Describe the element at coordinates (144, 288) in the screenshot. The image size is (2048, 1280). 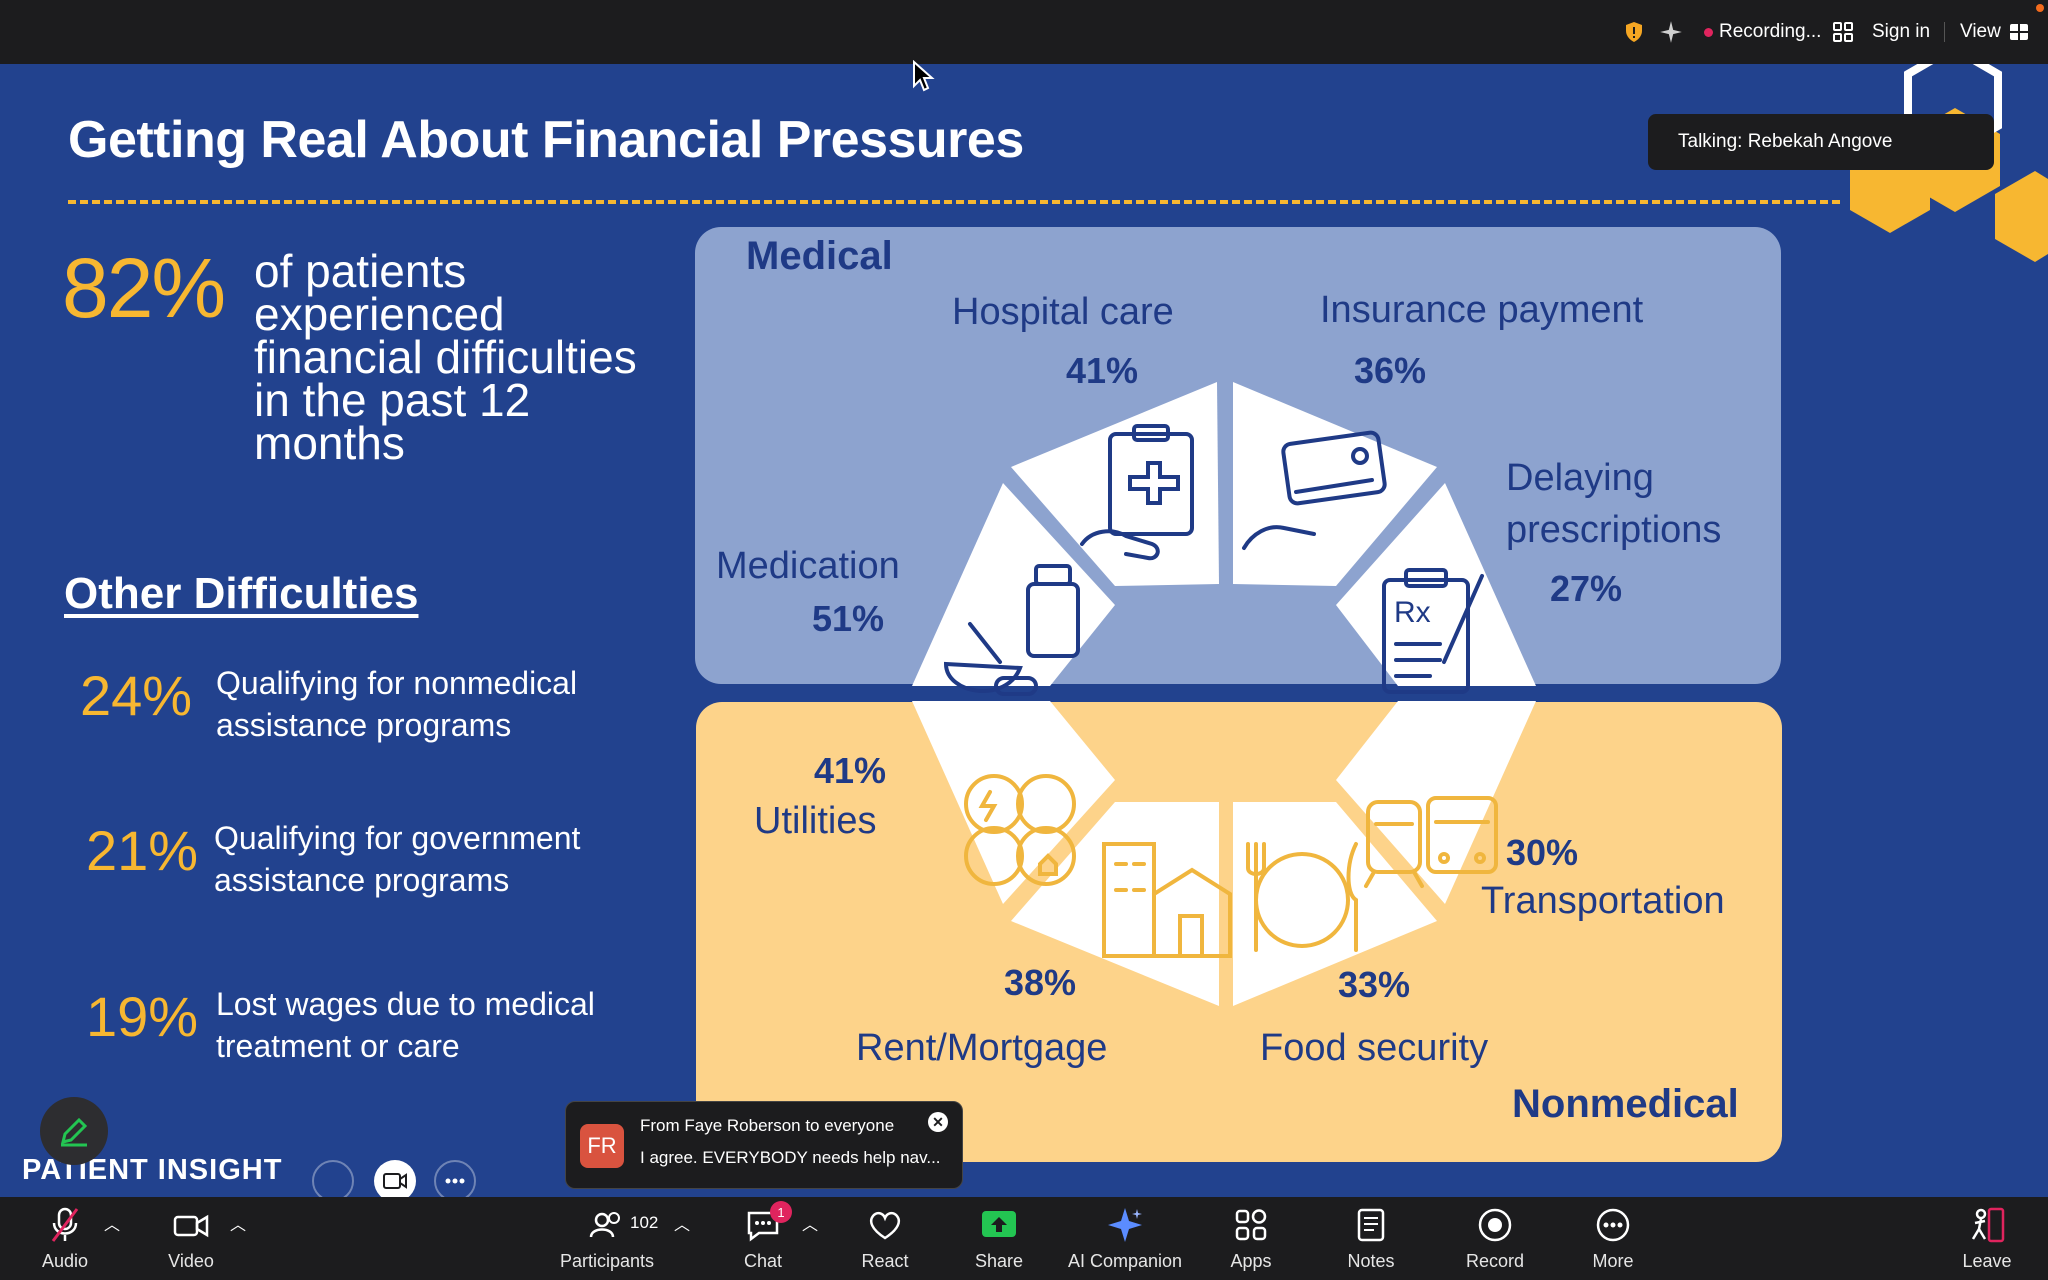
I see `headline-percent: 82%` at that location.